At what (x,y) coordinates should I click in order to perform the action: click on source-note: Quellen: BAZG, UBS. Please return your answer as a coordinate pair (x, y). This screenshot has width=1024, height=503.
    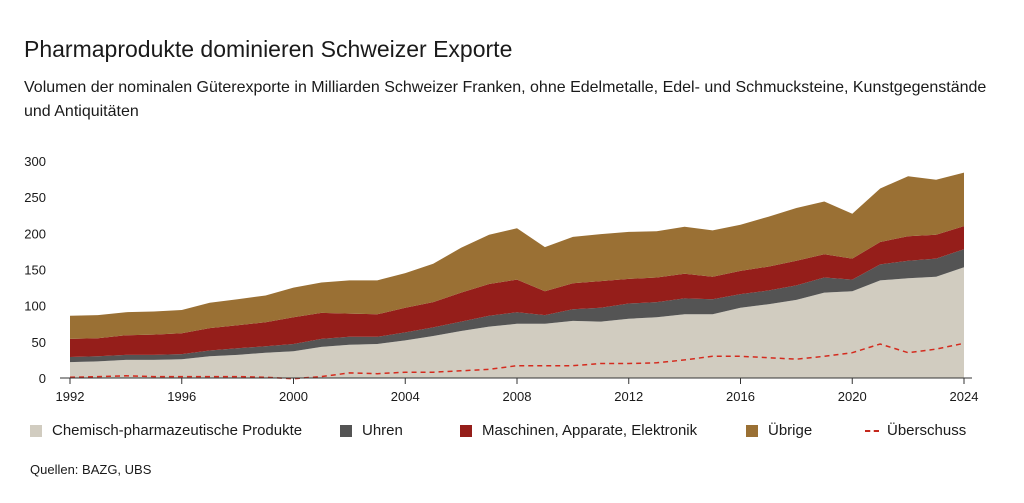
    Looking at the image, I should click on (91, 469).